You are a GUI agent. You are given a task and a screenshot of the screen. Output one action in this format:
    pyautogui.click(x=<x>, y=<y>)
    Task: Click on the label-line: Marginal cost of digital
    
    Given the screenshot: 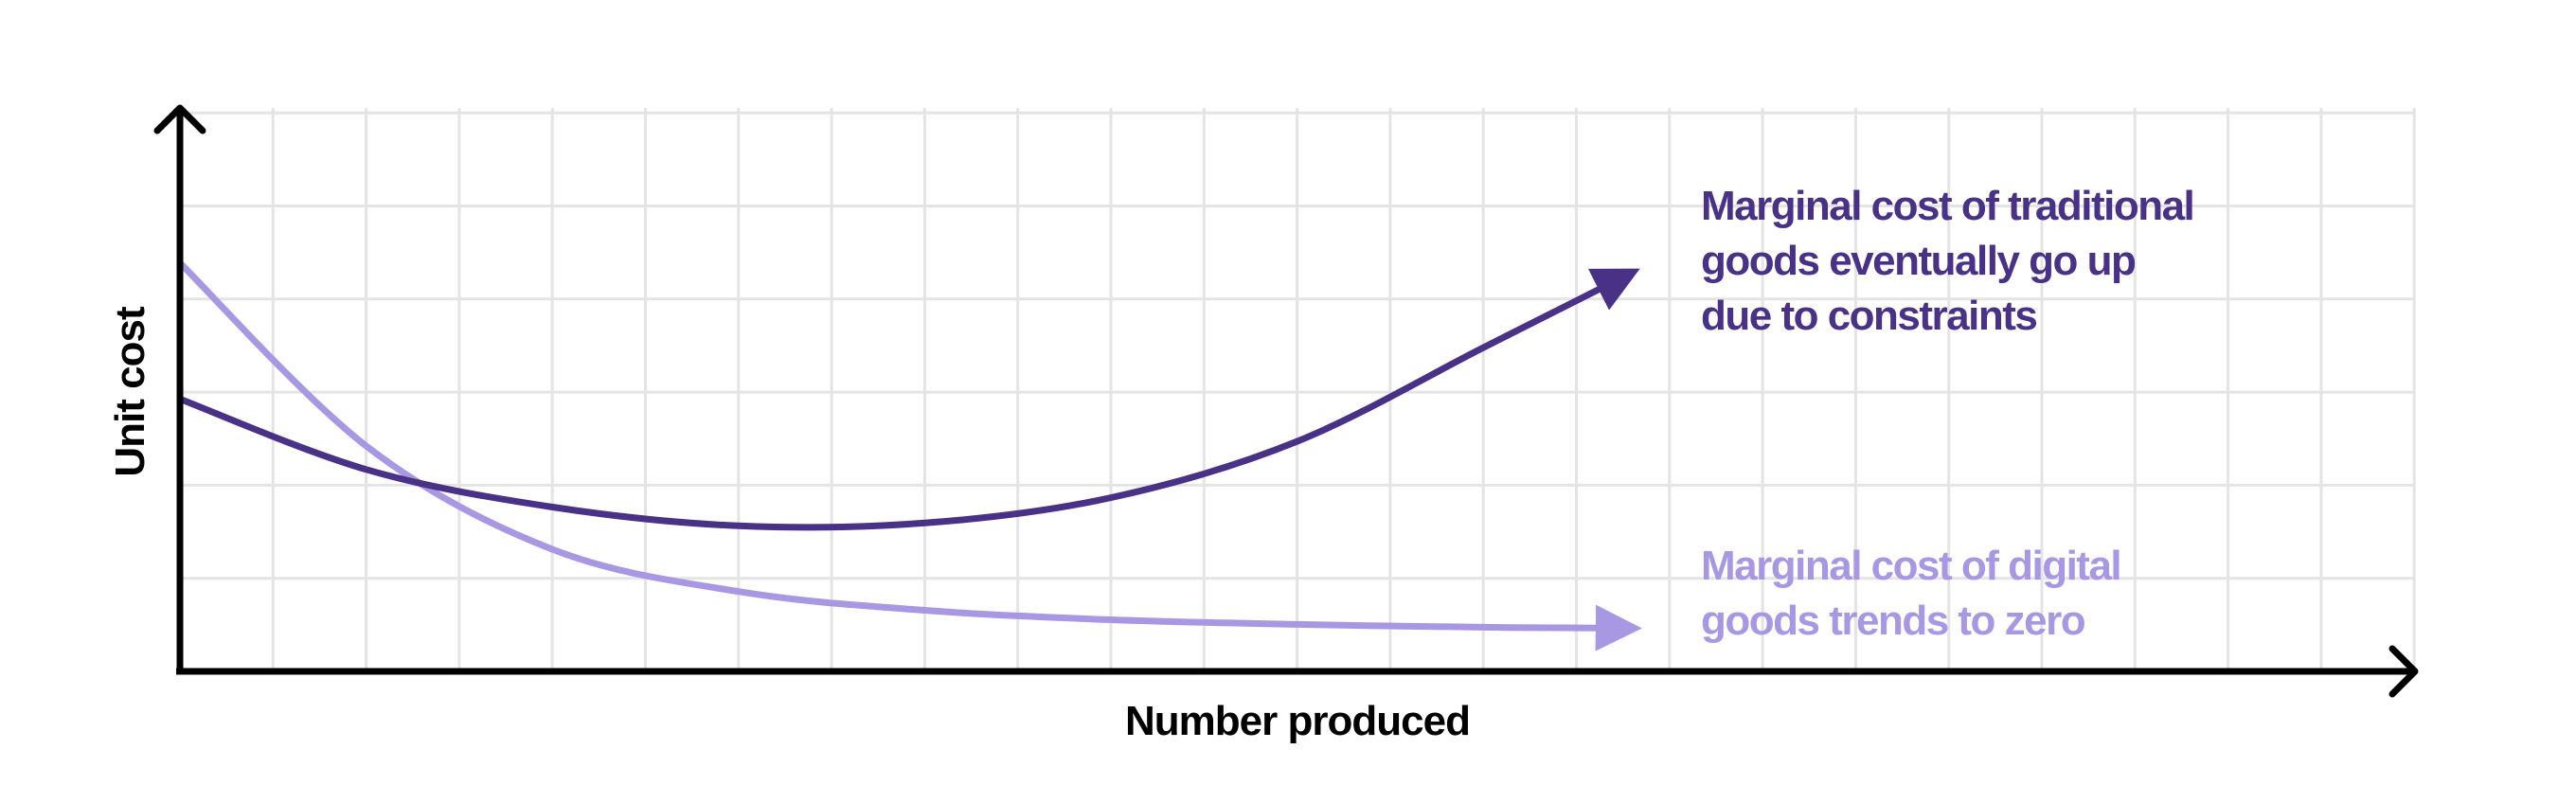 What is the action you would take?
    pyautogui.click(x=1910, y=566)
    